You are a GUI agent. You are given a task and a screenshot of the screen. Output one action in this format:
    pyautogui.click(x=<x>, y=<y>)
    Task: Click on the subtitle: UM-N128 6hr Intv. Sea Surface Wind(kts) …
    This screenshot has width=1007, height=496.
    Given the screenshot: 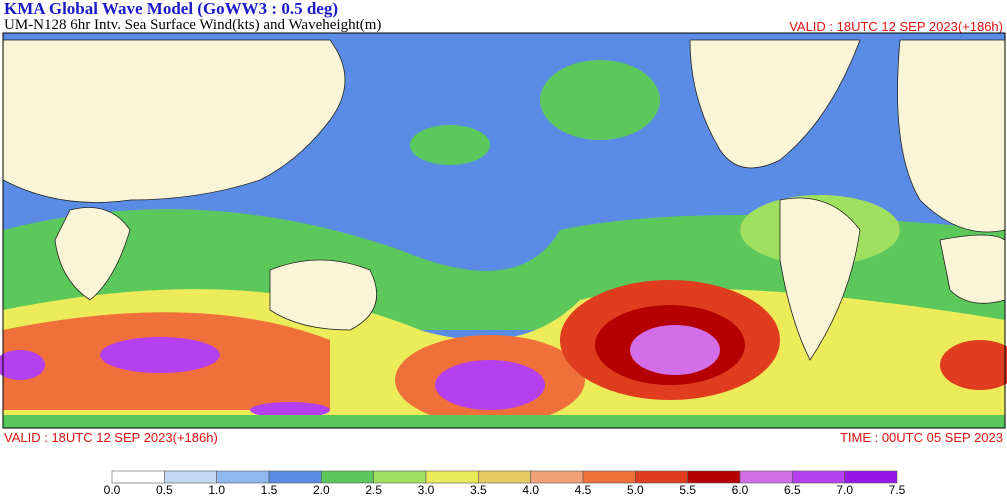 What is the action you would take?
    pyautogui.click(x=192, y=25)
    